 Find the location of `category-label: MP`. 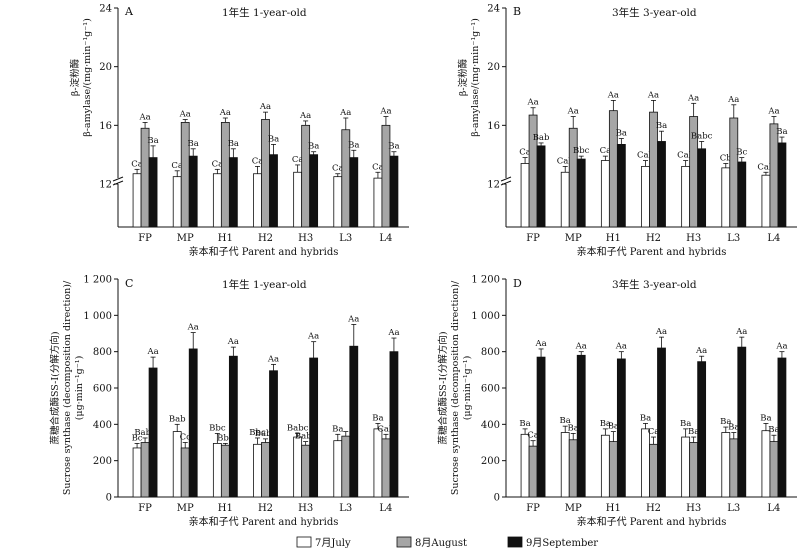

category-label: MP is located at coordinates (185, 238).